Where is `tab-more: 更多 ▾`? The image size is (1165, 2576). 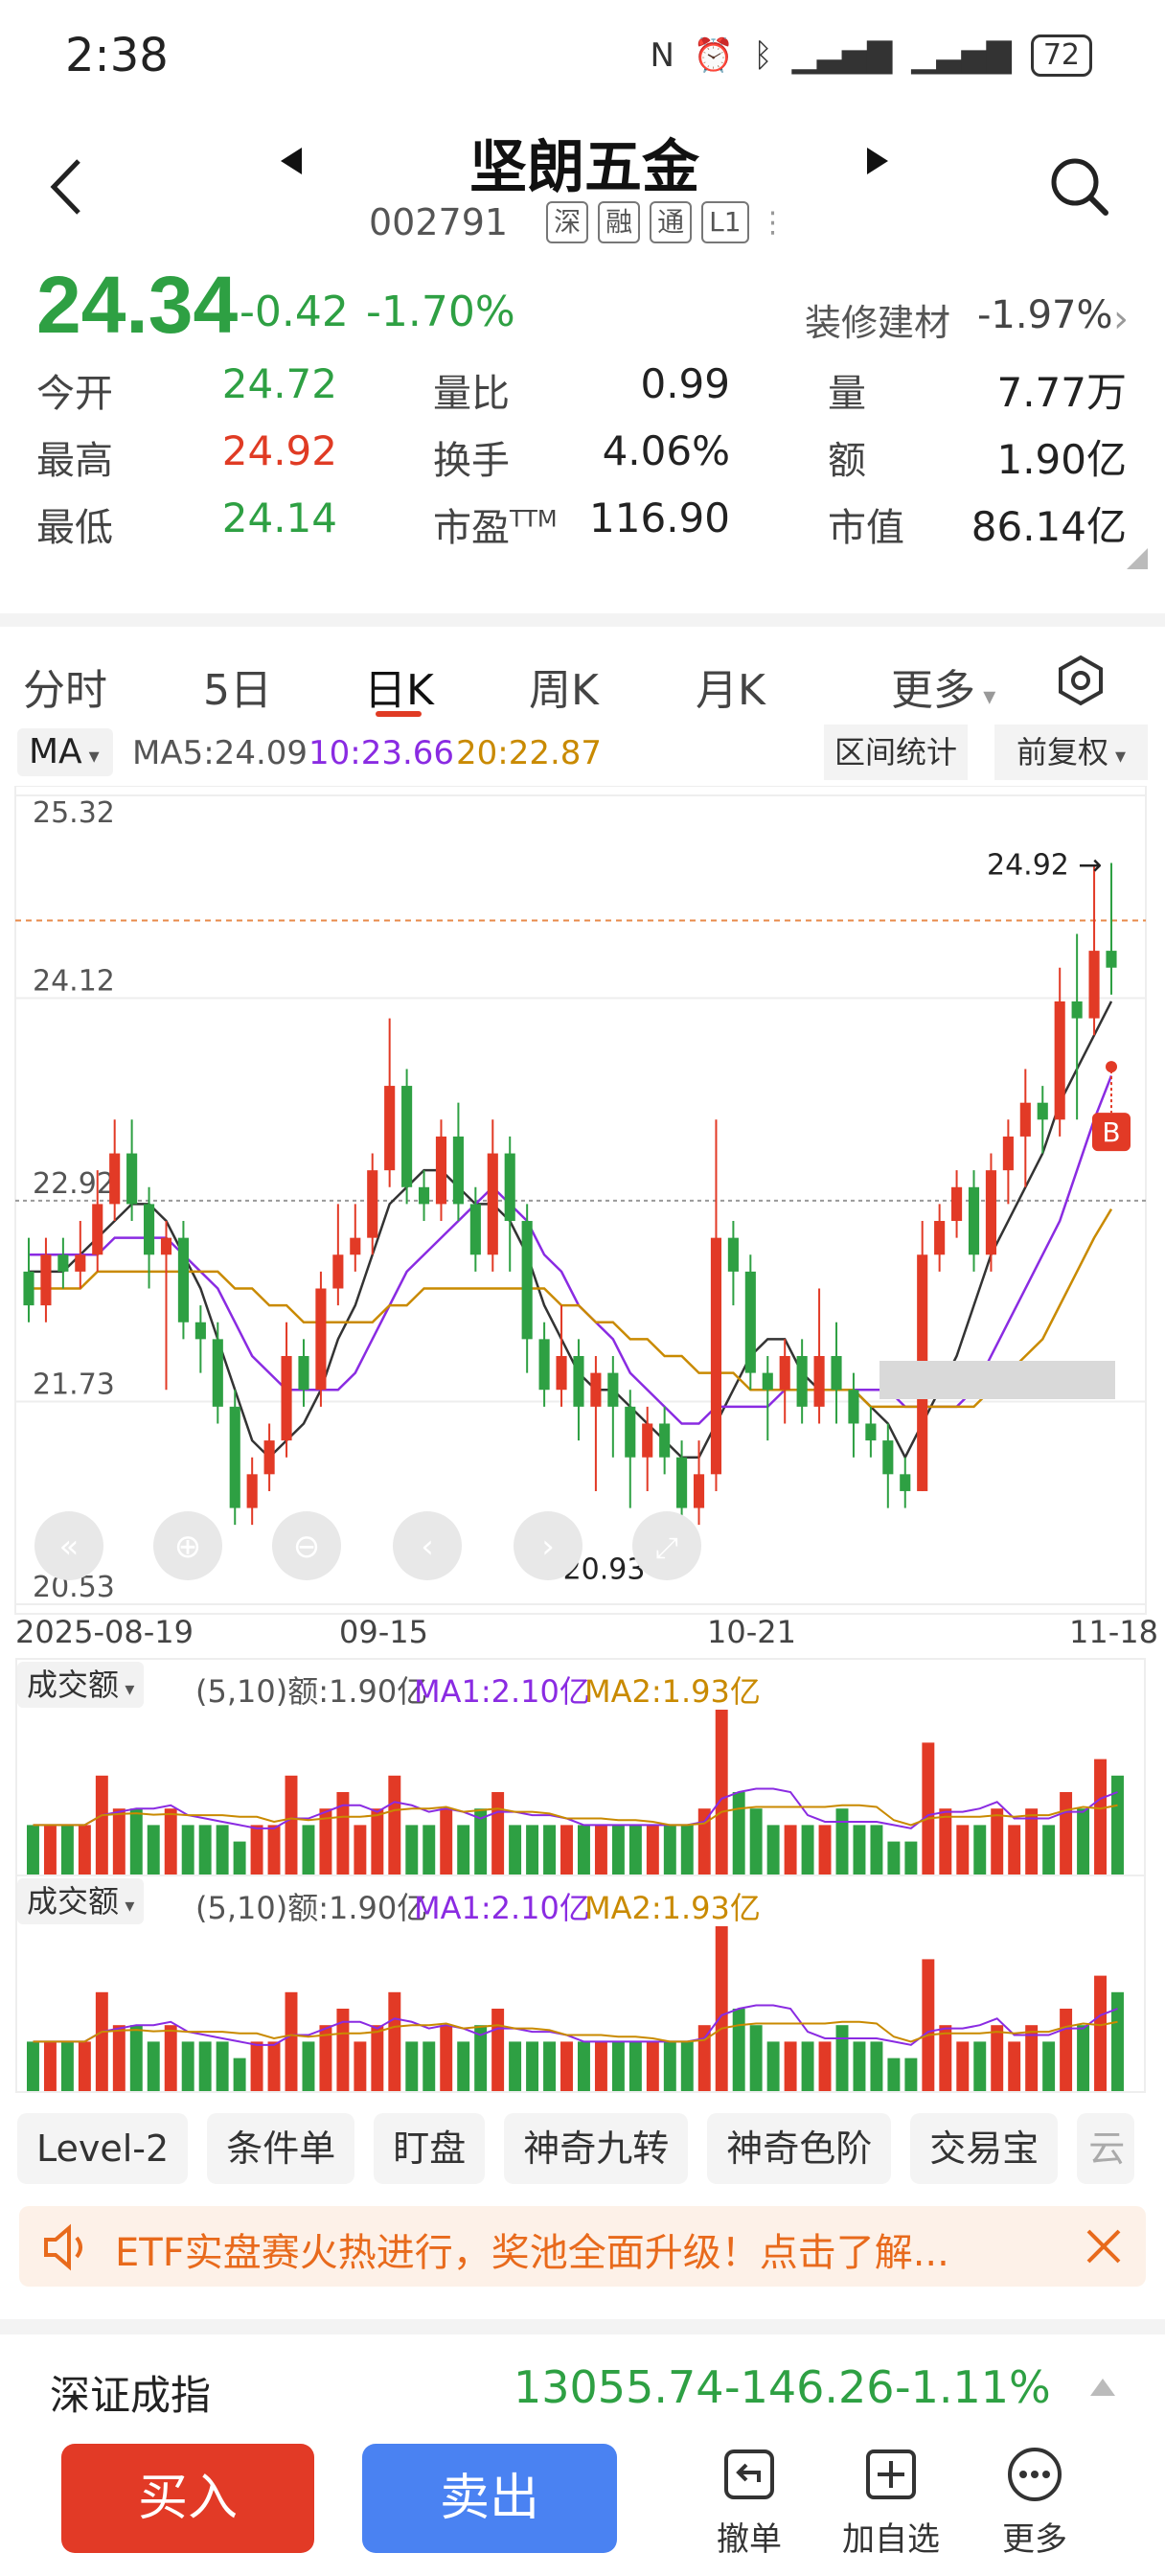
tab-more: 更多 ▾ is located at coordinates (943, 690).